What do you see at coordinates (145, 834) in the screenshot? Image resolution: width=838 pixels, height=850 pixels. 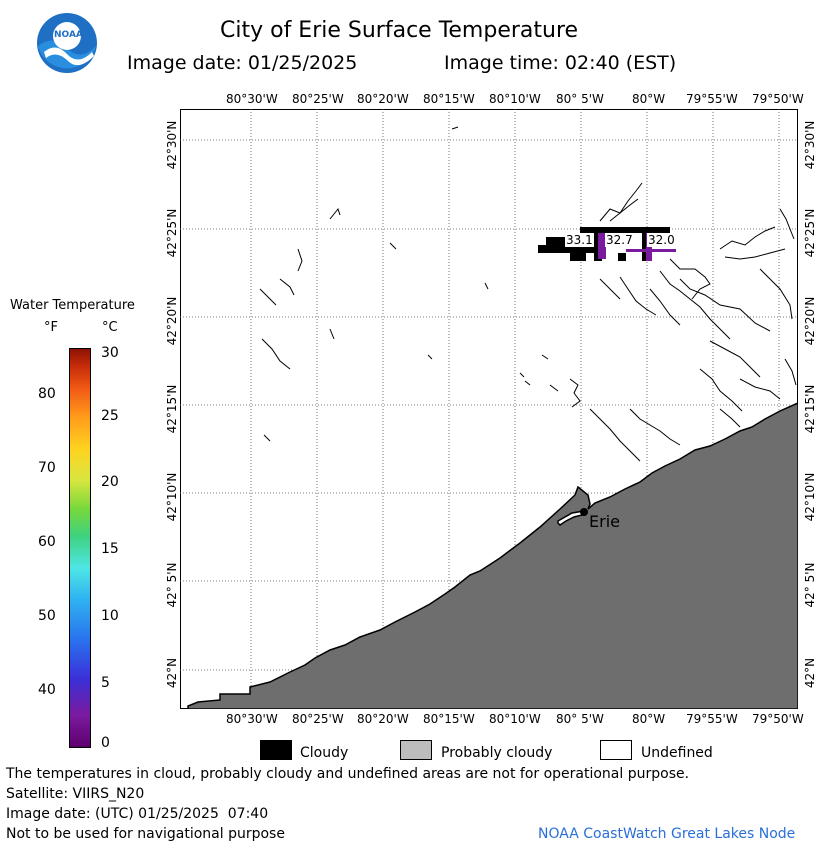 I see `navigation-note: Not to be used for navigational purpose` at bounding box center [145, 834].